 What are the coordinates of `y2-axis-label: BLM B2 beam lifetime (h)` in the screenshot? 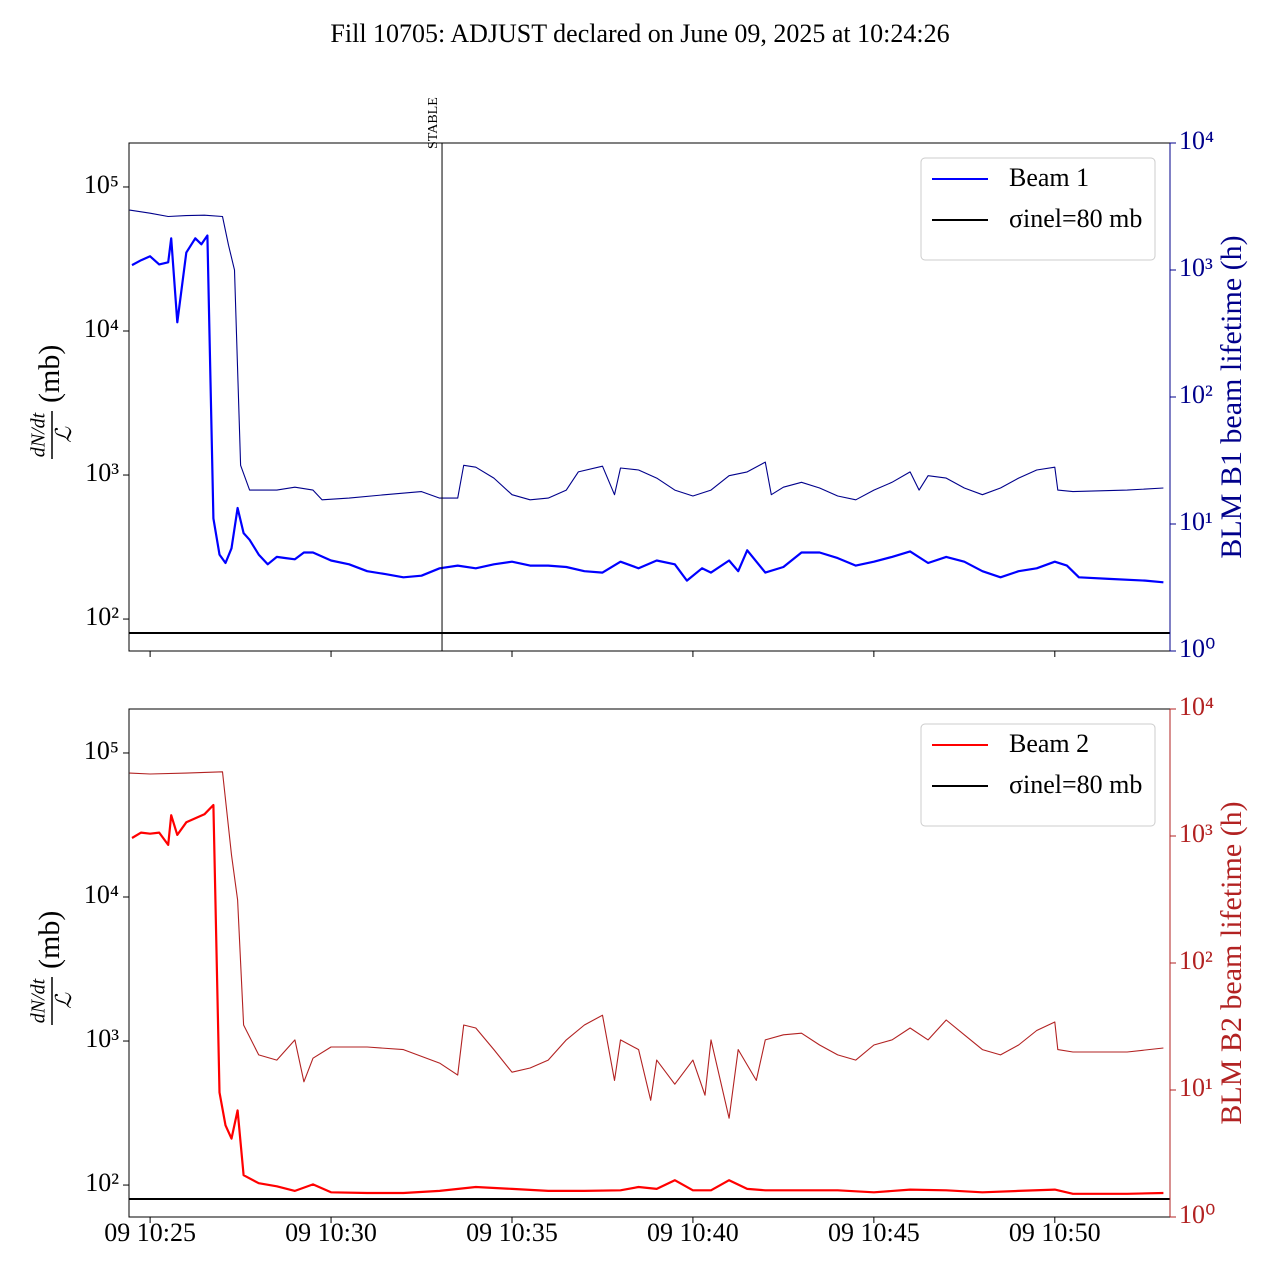 It's located at (1231, 962).